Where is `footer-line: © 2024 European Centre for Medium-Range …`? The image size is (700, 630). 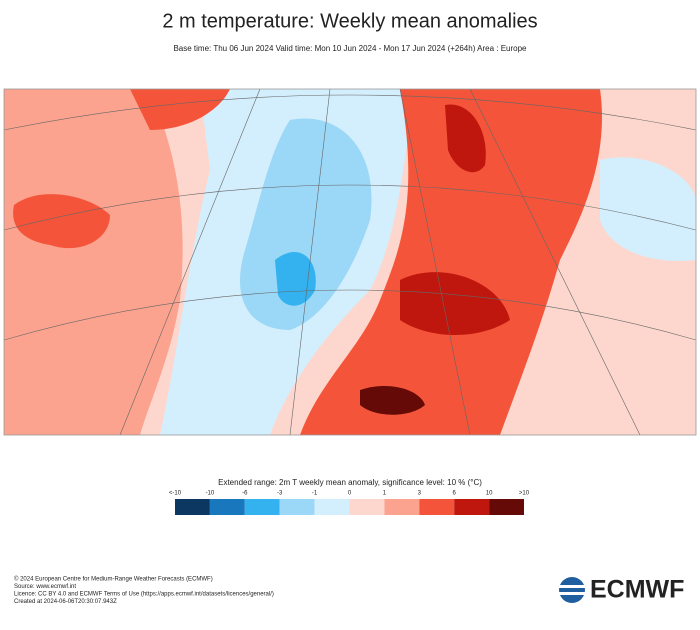 footer-line: © 2024 European Centre for Medium-Range … is located at coordinates (113, 579).